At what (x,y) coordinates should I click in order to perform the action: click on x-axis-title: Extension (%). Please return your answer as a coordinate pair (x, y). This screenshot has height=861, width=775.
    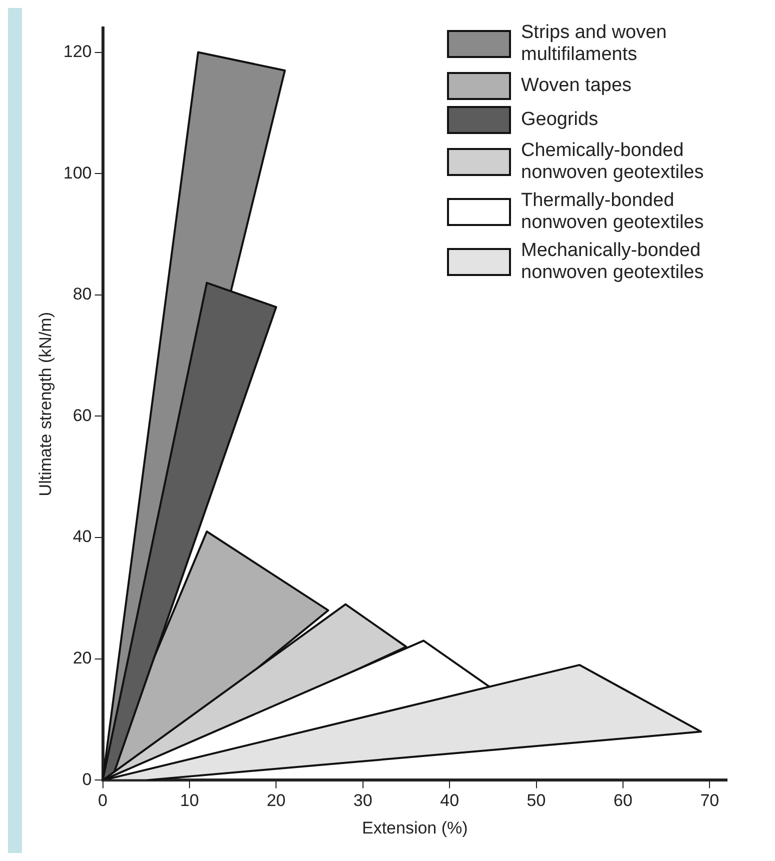
    Looking at the image, I should click on (415, 828).